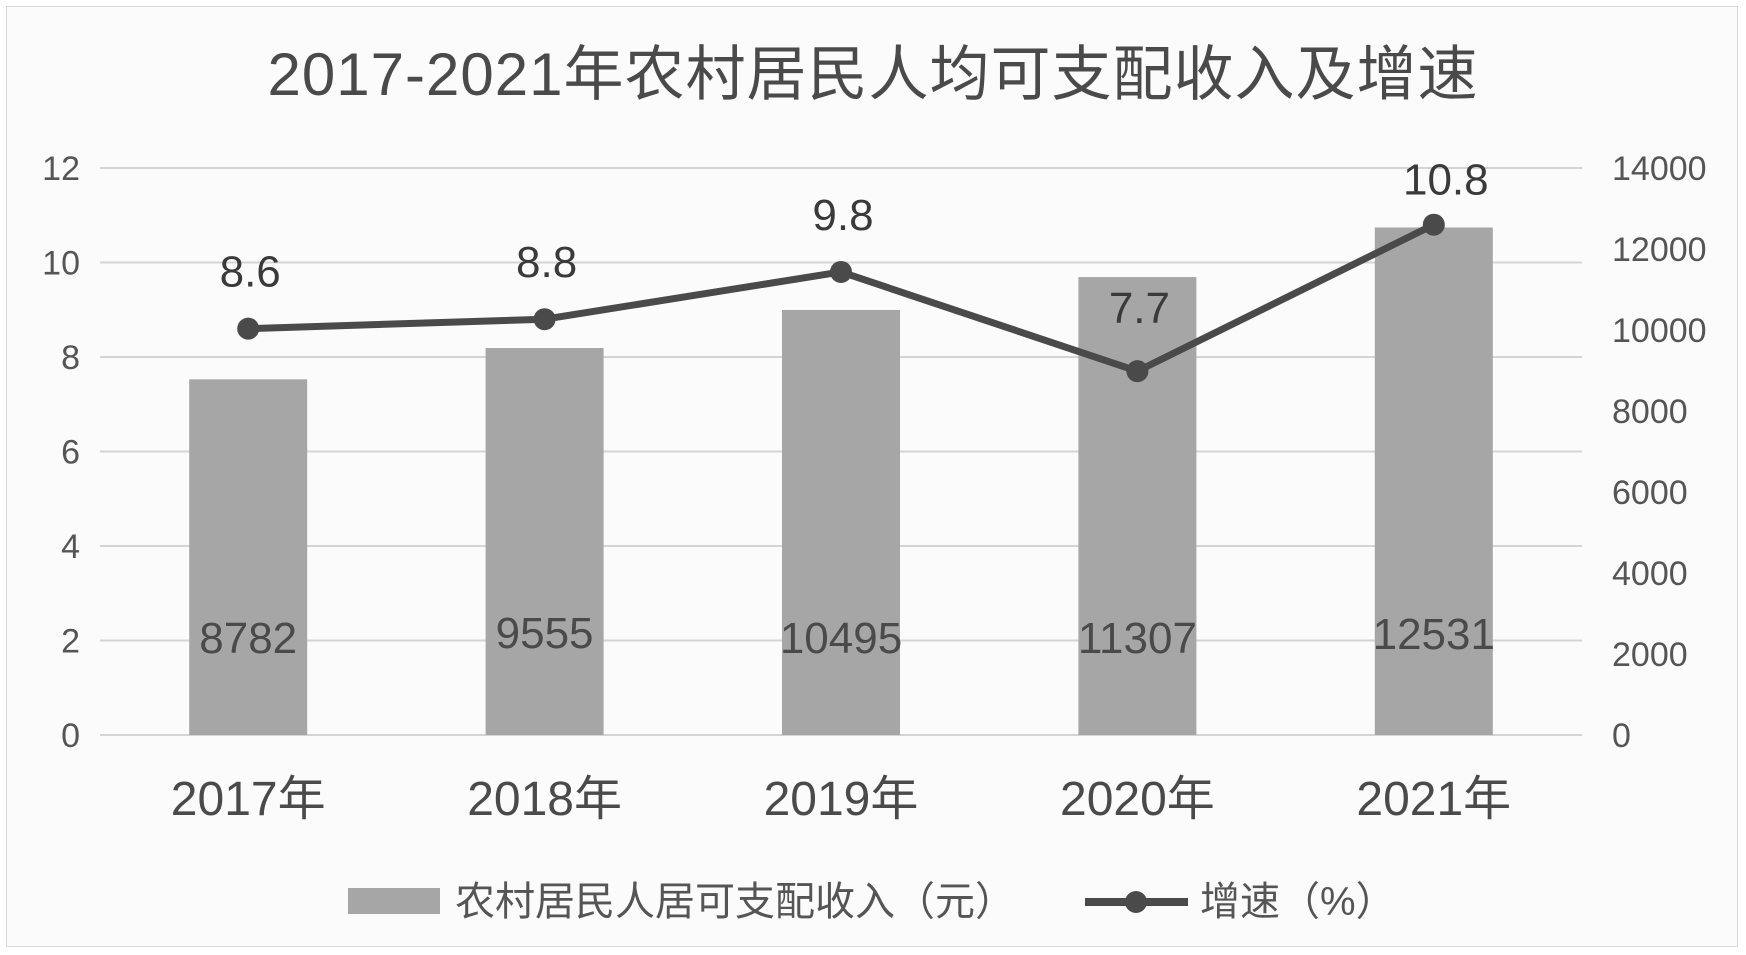 Image resolution: width=1746 pixels, height=955 pixels. I want to click on bar-labels: 8782 9555 10495 11307 12531, so click(847, 636).